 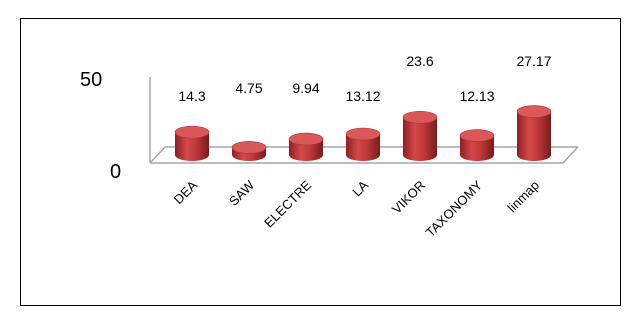 I want to click on x-tick-label: linmap, so click(x=523, y=197).